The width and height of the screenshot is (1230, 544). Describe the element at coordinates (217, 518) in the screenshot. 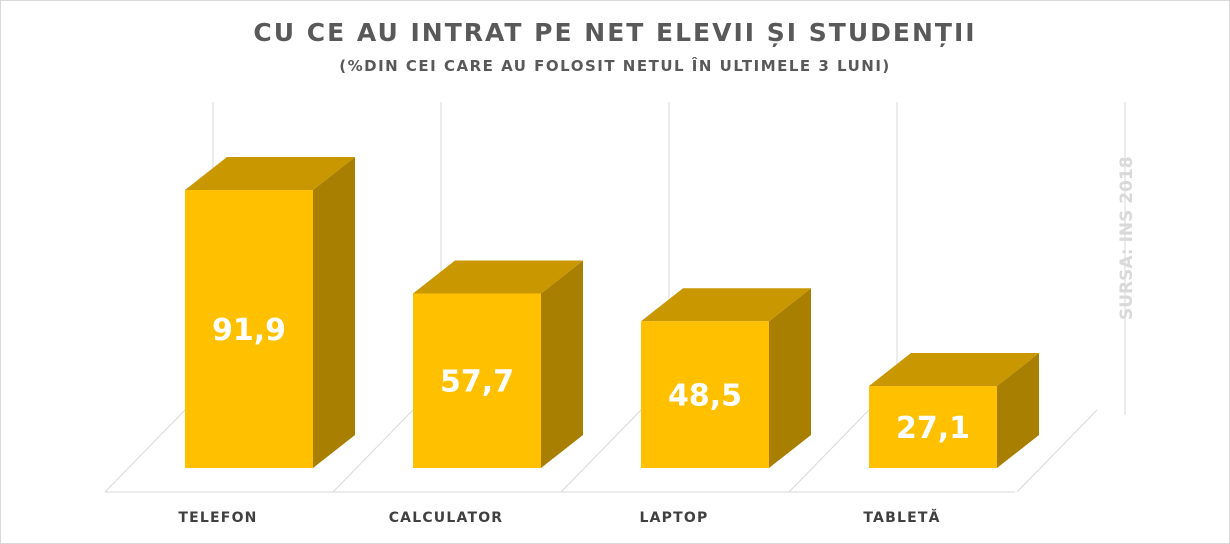

I see `category-label: TELEFON` at that location.